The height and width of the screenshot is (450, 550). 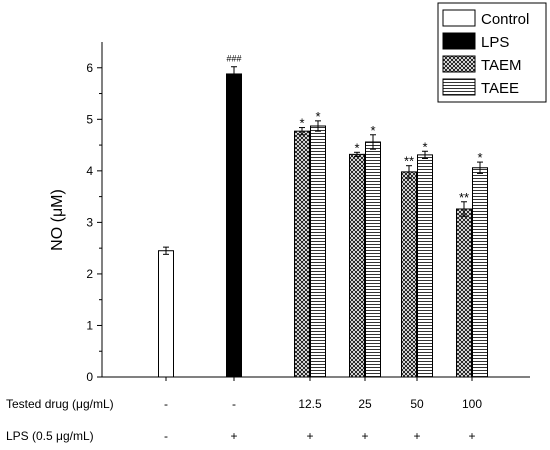 What do you see at coordinates (89, 274) in the screenshot?
I see `y-tick-label: 2` at bounding box center [89, 274].